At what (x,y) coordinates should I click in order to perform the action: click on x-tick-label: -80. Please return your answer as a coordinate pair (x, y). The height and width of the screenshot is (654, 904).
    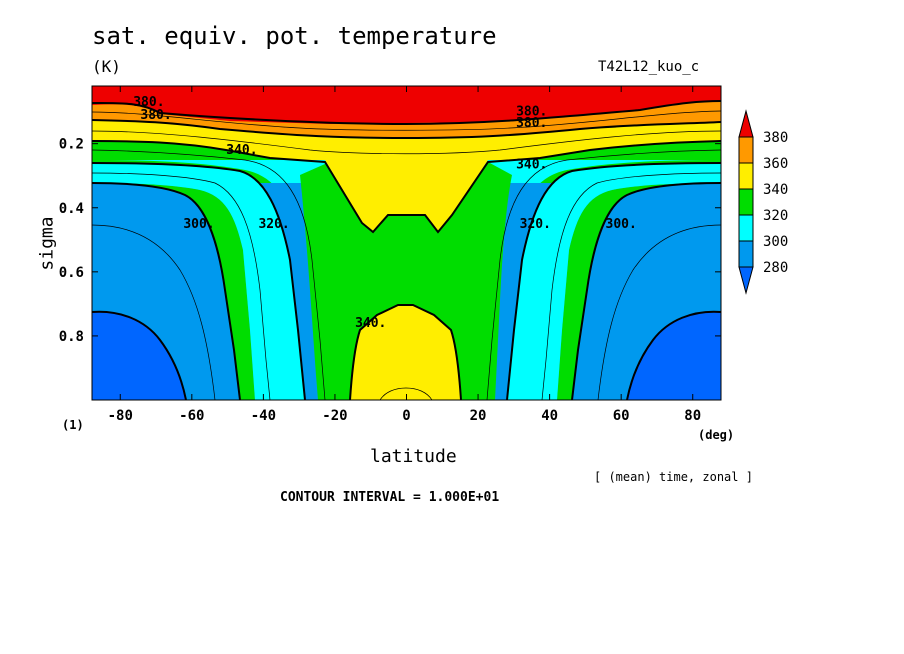
    Looking at the image, I should click on (120, 416).